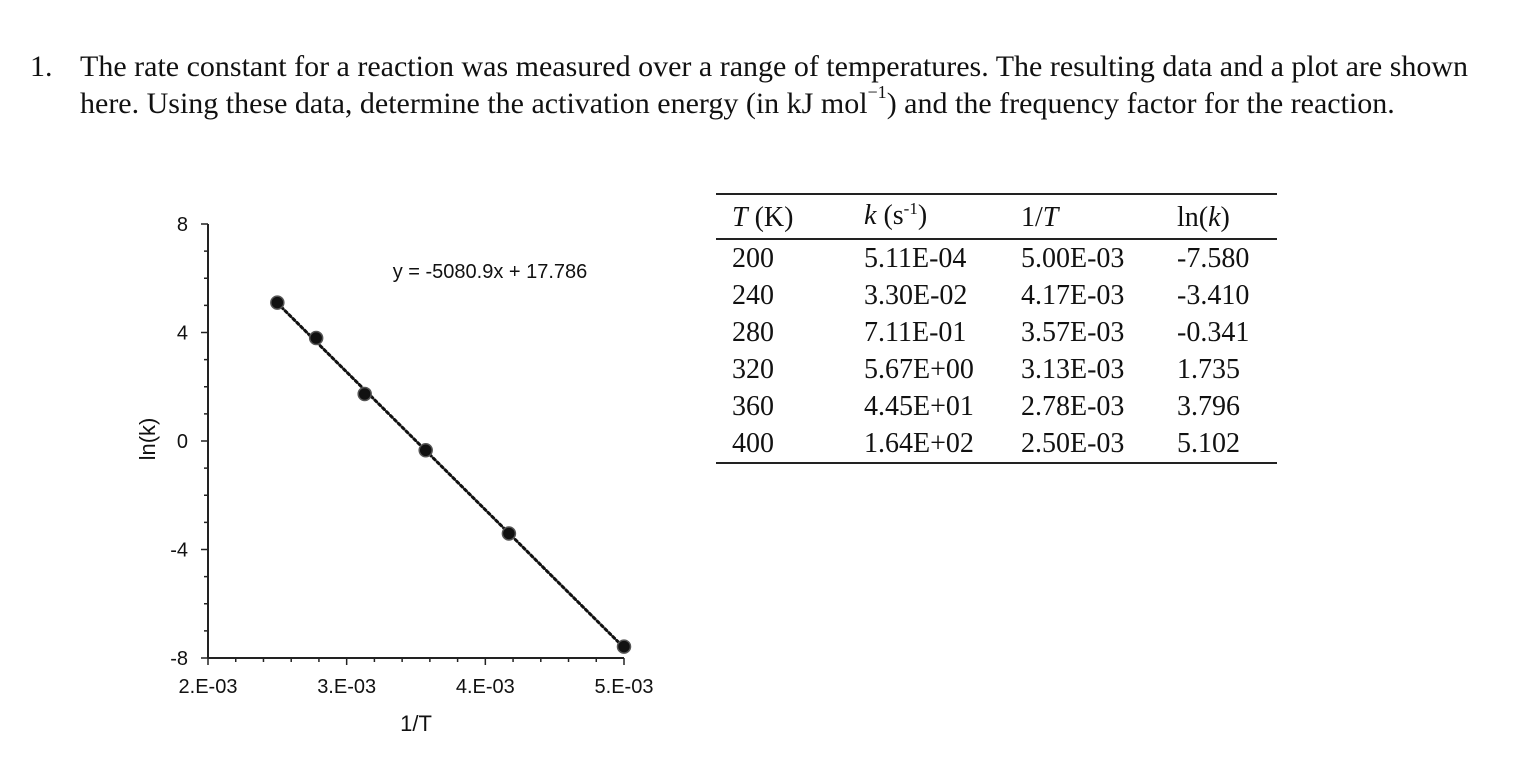  I want to click on y-tick-label: 4, so click(182, 334).